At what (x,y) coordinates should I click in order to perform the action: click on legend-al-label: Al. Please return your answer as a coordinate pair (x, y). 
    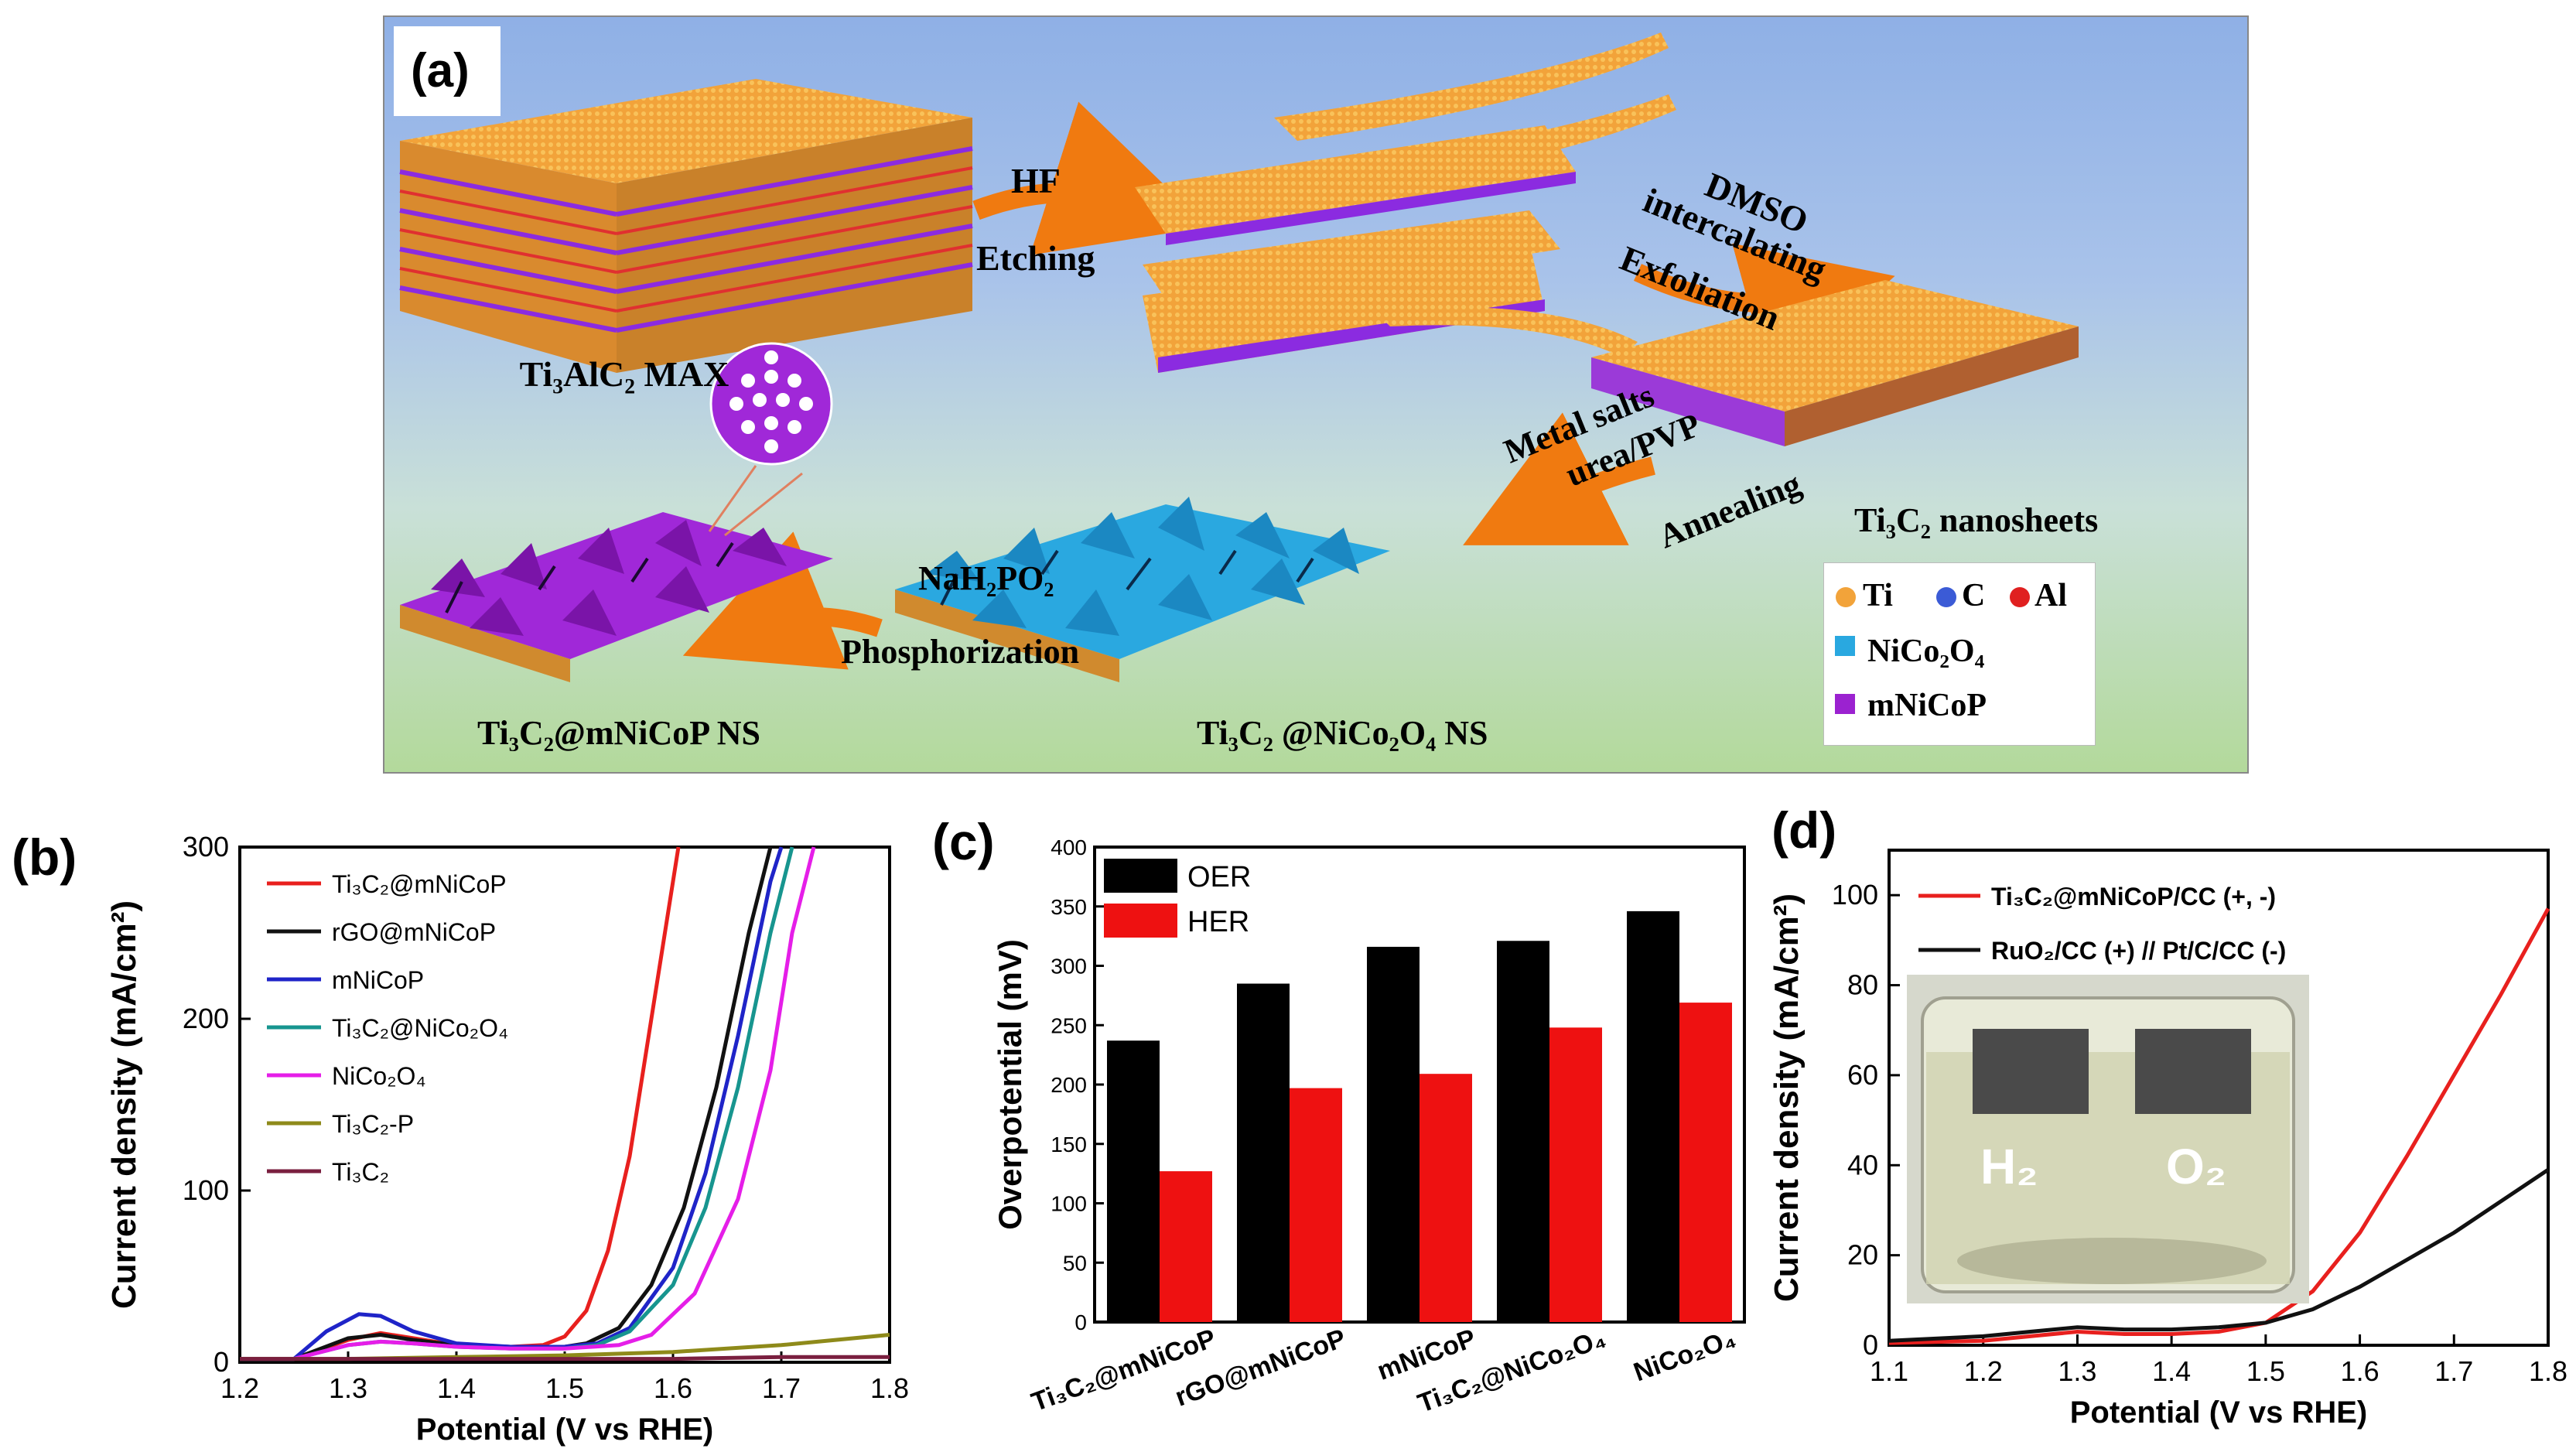
    Looking at the image, I should click on (2050, 595).